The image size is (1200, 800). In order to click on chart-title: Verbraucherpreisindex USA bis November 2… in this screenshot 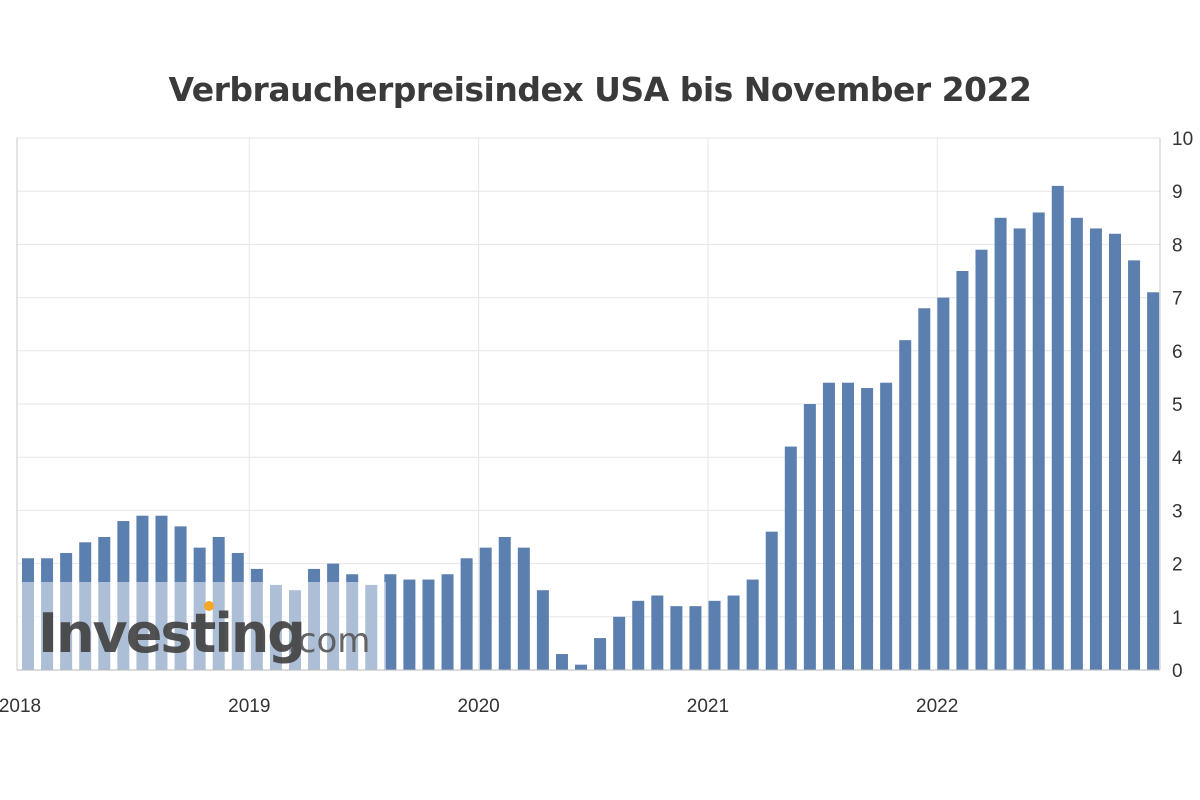, I will do `click(600, 89)`.